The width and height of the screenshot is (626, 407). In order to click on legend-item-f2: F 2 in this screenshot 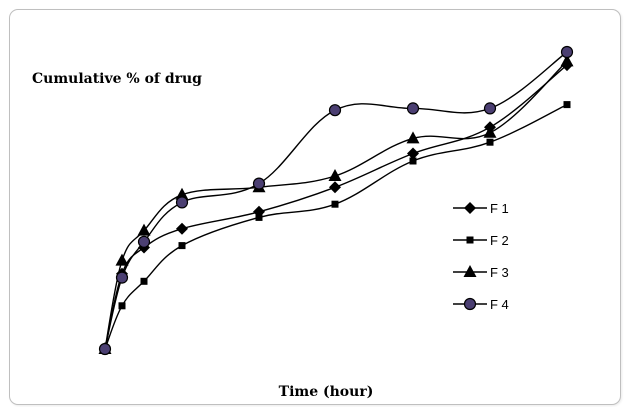, I will do `click(481, 240)`.